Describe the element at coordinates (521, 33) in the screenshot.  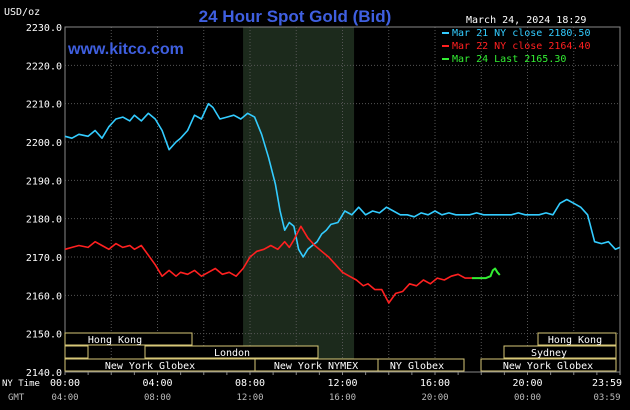
I see `legend-entry: Mar 21 NY close 2180.50` at that location.